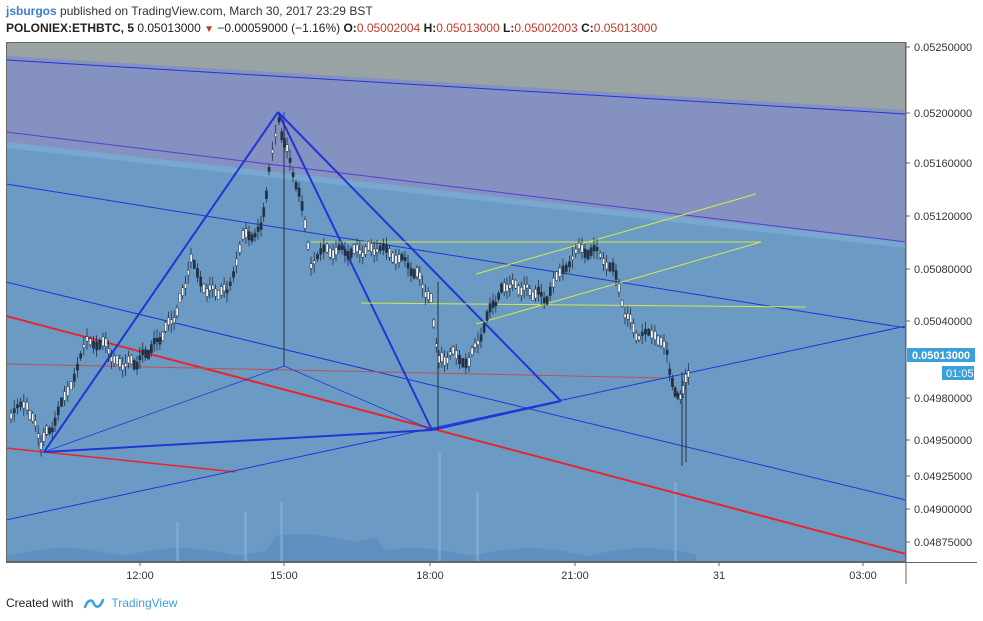 Image resolution: width=983 pixels, height=621 pixels. Describe the element at coordinates (284, 576) in the screenshot. I see `x-tick-label: 15:00` at that location.